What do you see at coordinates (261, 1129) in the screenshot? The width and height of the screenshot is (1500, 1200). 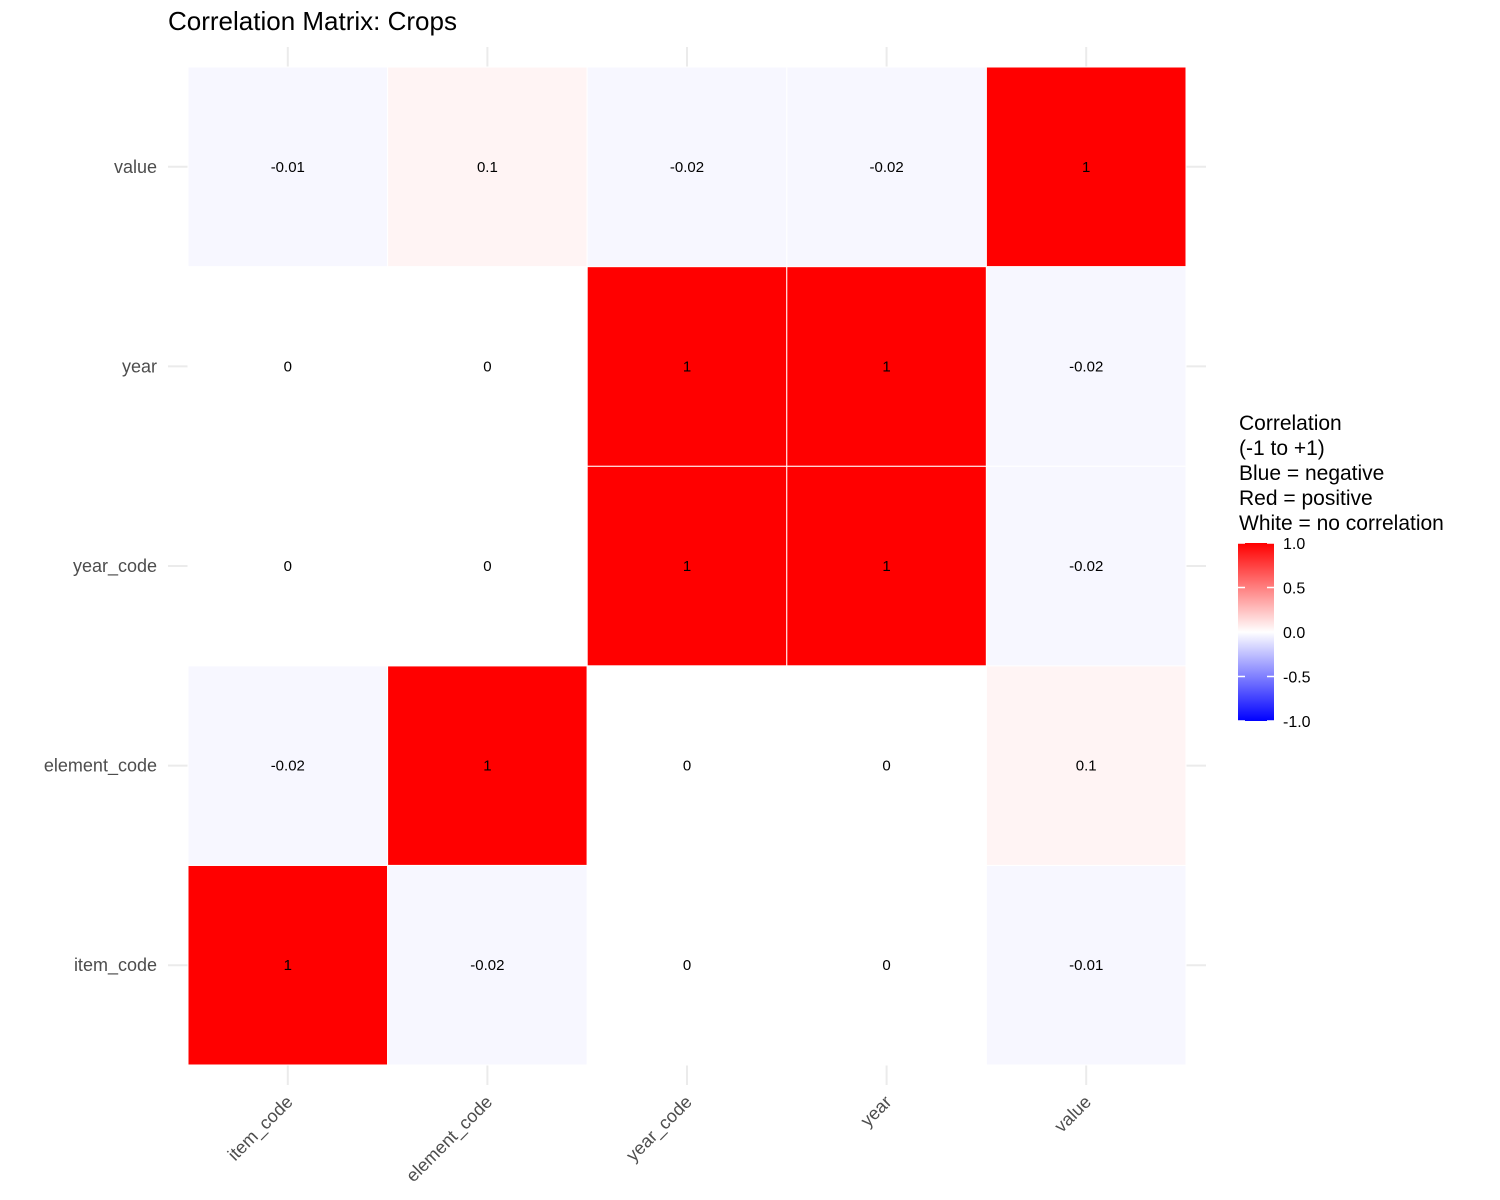 I see `x-tick-label: item_code` at bounding box center [261, 1129].